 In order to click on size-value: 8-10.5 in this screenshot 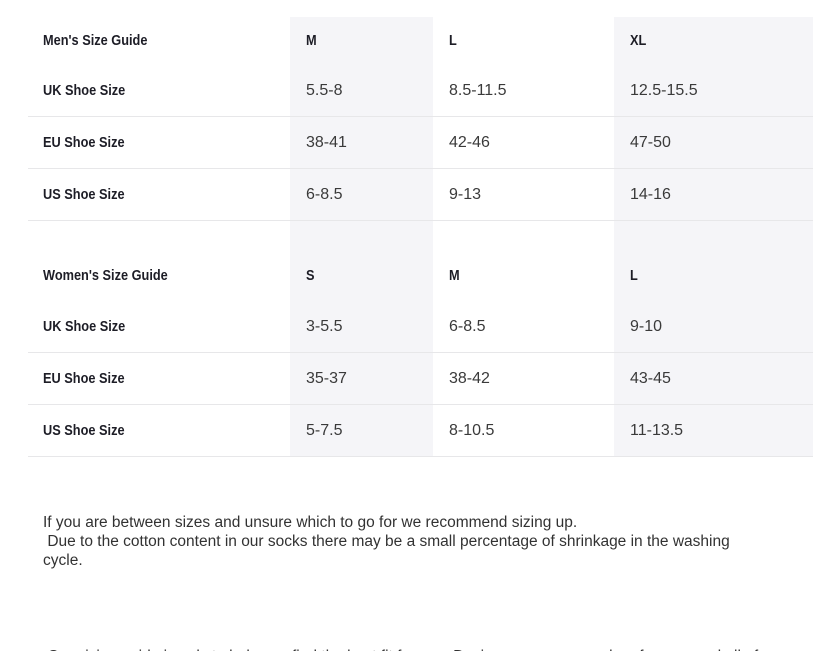, I will do `click(472, 430)`.